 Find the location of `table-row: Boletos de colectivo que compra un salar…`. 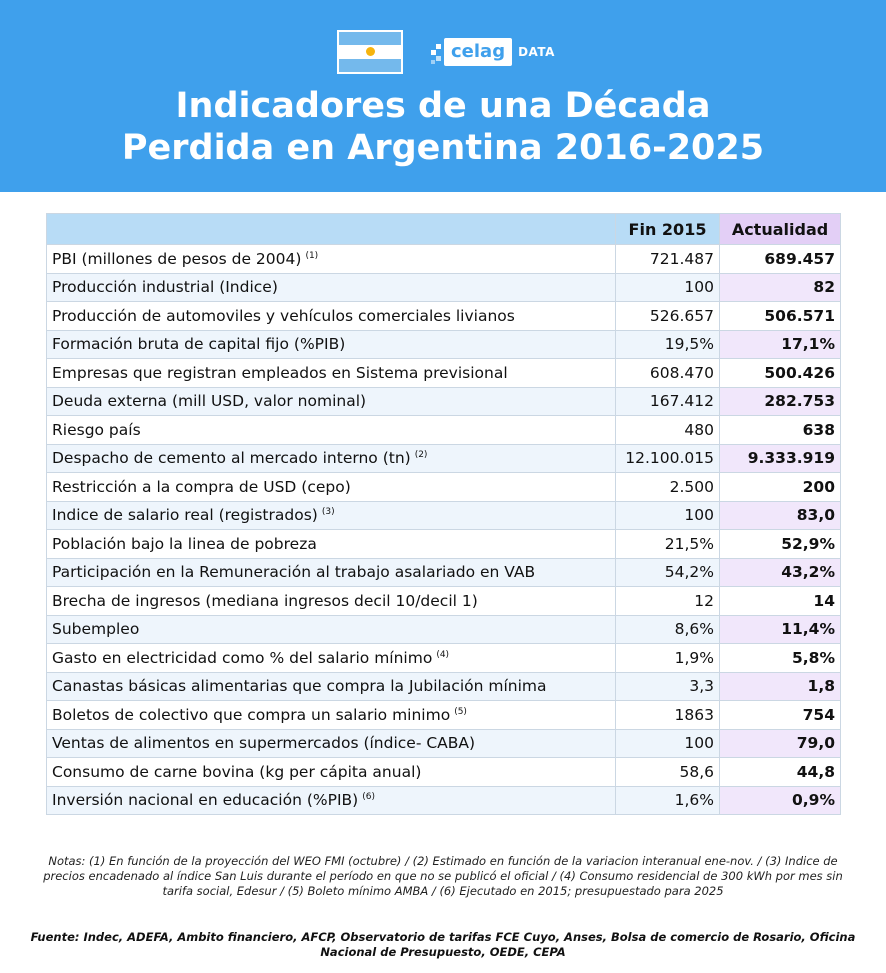

table-row: Boletos de colectivo que compra un salar… is located at coordinates (443, 715).